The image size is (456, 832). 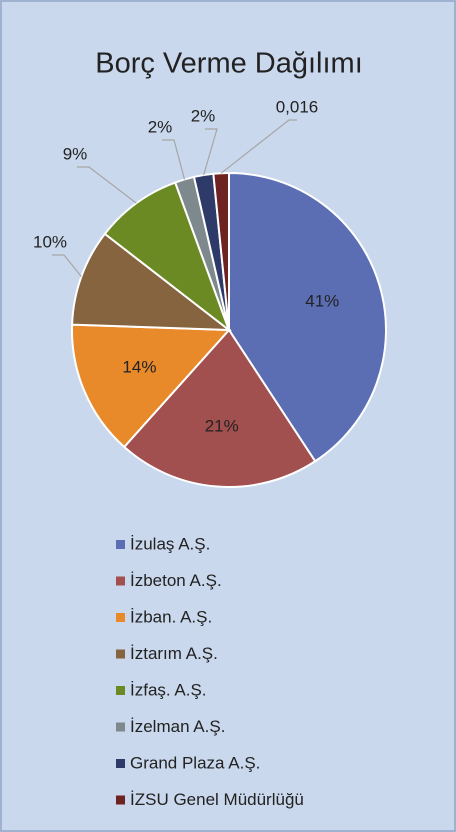 What do you see at coordinates (139, 367) in the screenshot?
I see `data-label: 14%` at bounding box center [139, 367].